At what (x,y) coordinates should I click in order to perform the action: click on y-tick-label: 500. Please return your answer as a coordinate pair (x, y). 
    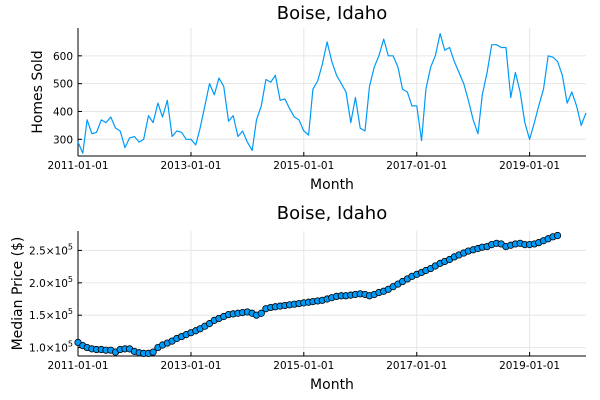
    Looking at the image, I should click on (63, 85).